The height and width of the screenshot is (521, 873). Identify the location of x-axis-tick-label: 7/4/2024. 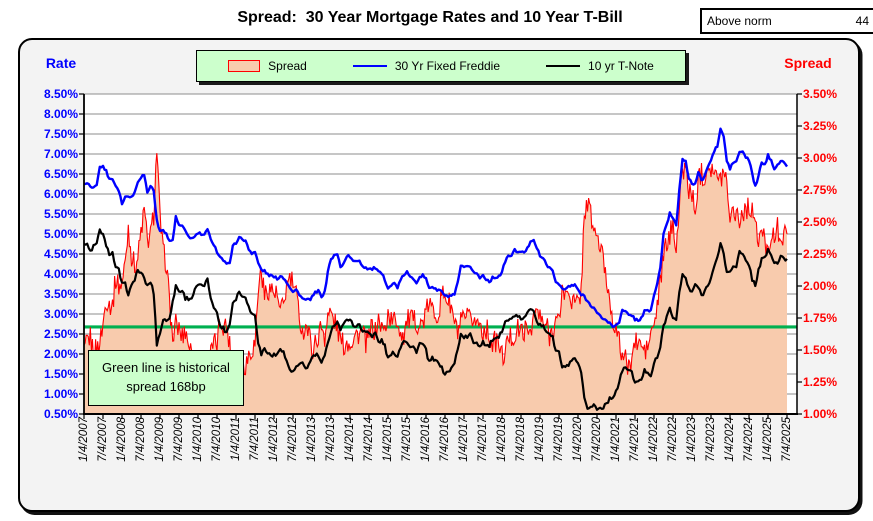
(749, 439).